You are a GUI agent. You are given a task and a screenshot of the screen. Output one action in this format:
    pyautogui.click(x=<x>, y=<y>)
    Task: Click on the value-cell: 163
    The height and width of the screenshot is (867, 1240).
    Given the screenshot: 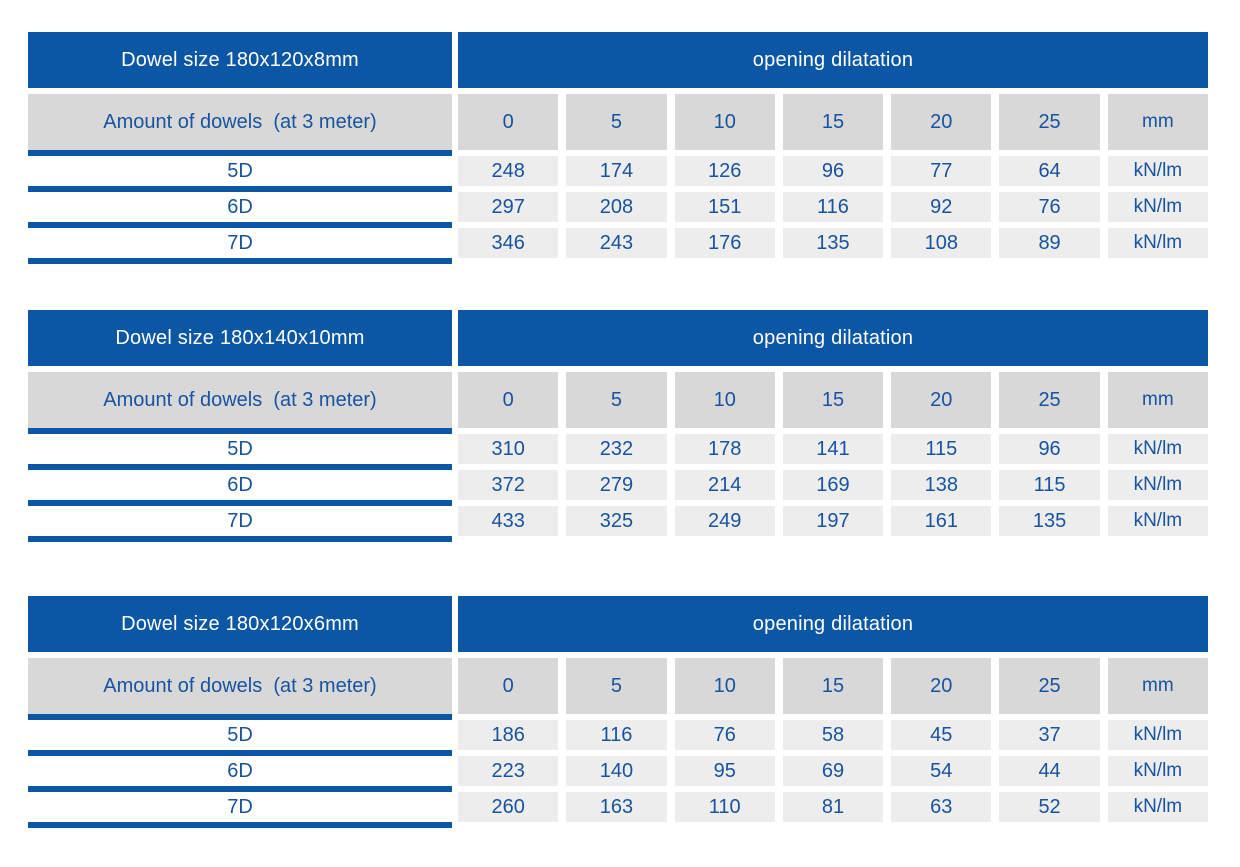 What is the action you would take?
    pyautogui.click(x=616, y=807)
    